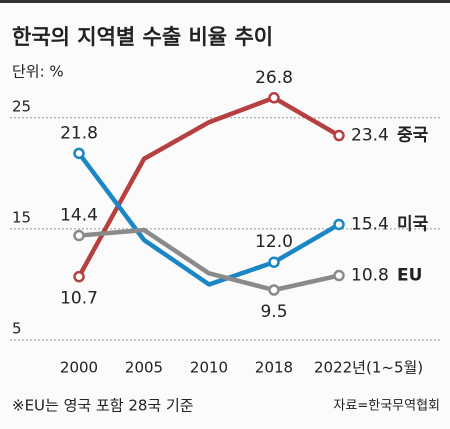 The image size is (450, 429). What do you see at coordinates (409, 276) in the screenshot?
I see `legend-label: EU` at bounding box center [409, 276].